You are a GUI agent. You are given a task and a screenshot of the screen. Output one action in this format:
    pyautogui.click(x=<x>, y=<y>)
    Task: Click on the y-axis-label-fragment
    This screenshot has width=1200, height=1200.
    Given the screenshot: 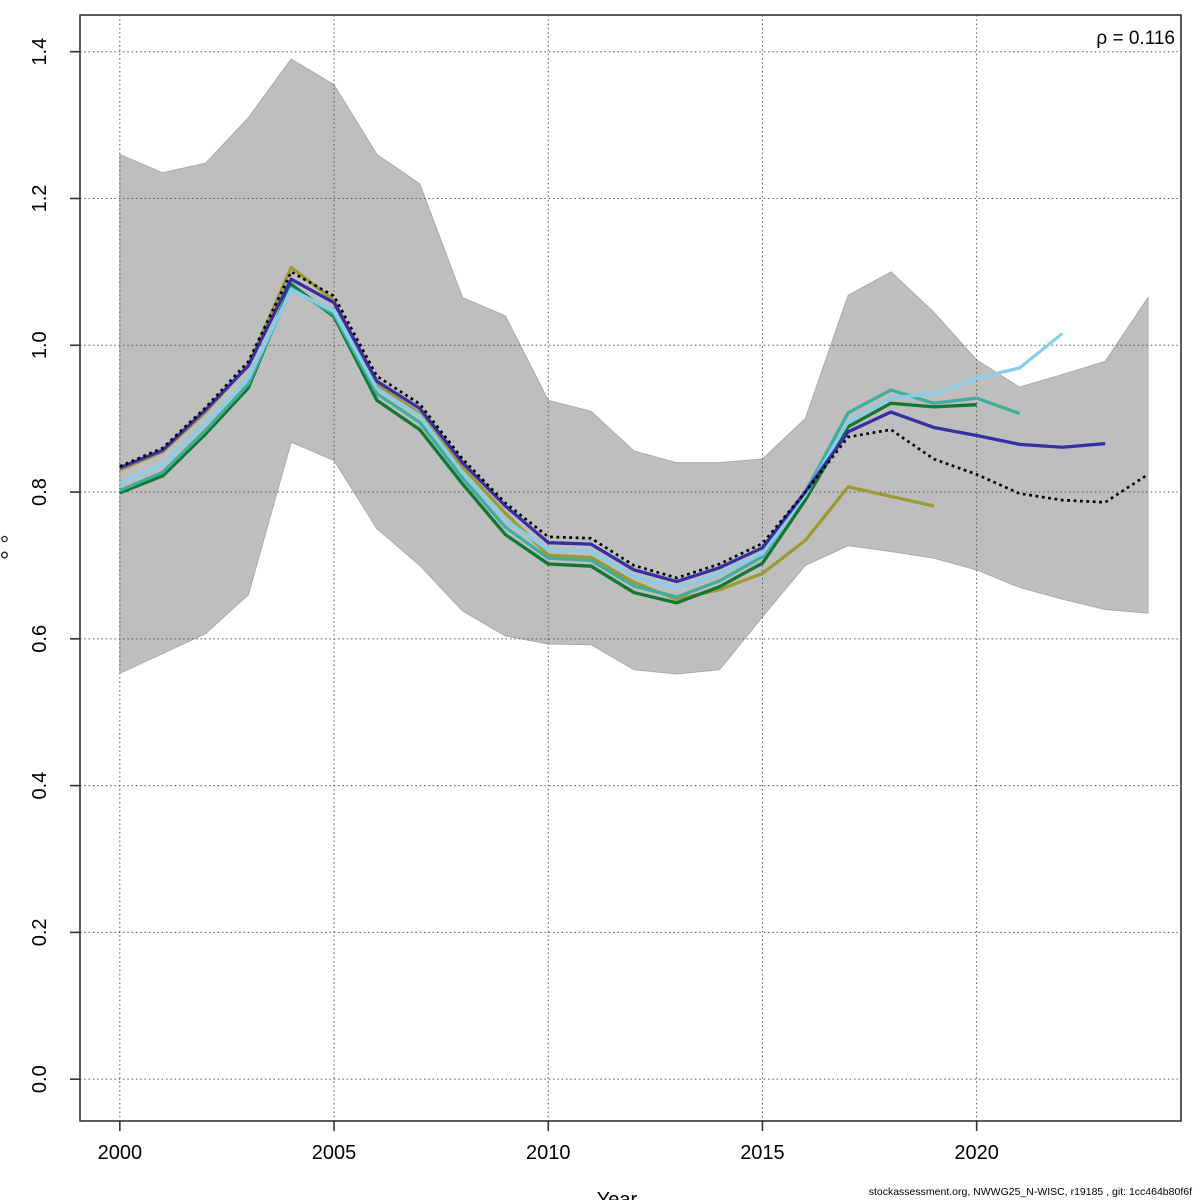 What is the action you would take?
    pyautogui.click(x=4, y=547)
    